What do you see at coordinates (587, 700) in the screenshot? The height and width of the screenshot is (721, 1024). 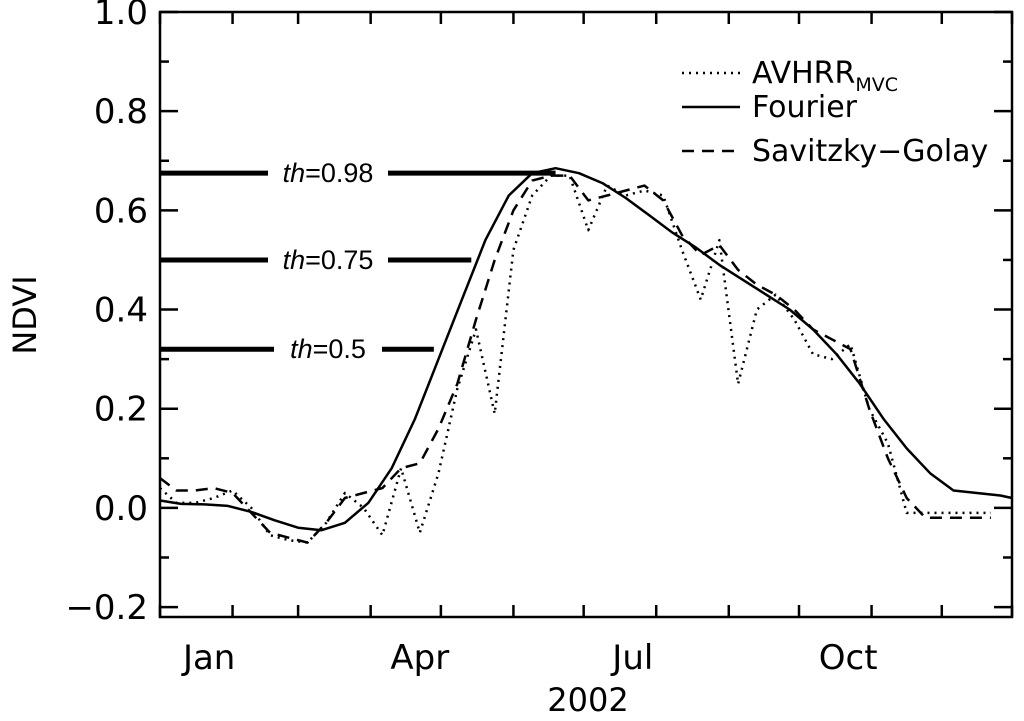 I see `x-axis-title: 2002` at bounding box center [587, 700].